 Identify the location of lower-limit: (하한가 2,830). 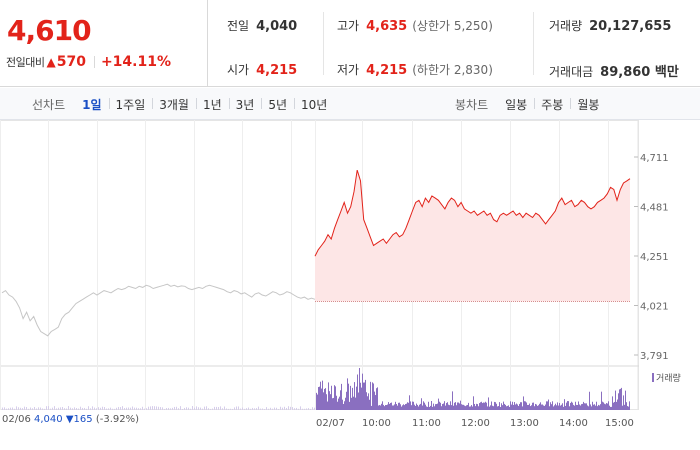
(452, 70).